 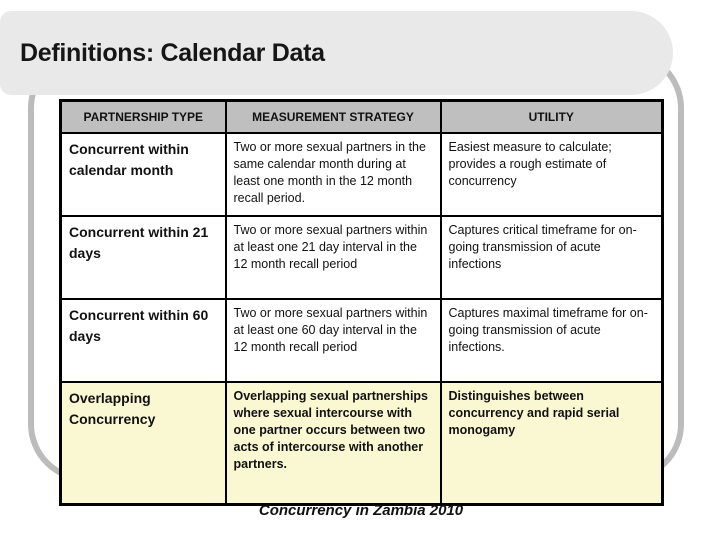 I want to click on column-header-utility: UTILITY, so click(x=551, y=116).